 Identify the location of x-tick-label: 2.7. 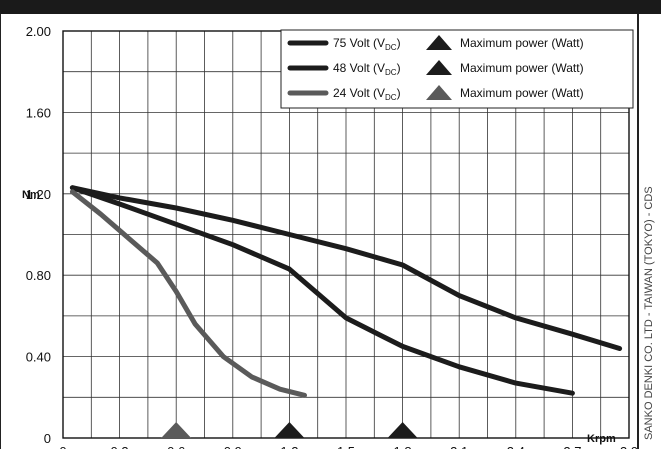
(572, 446).